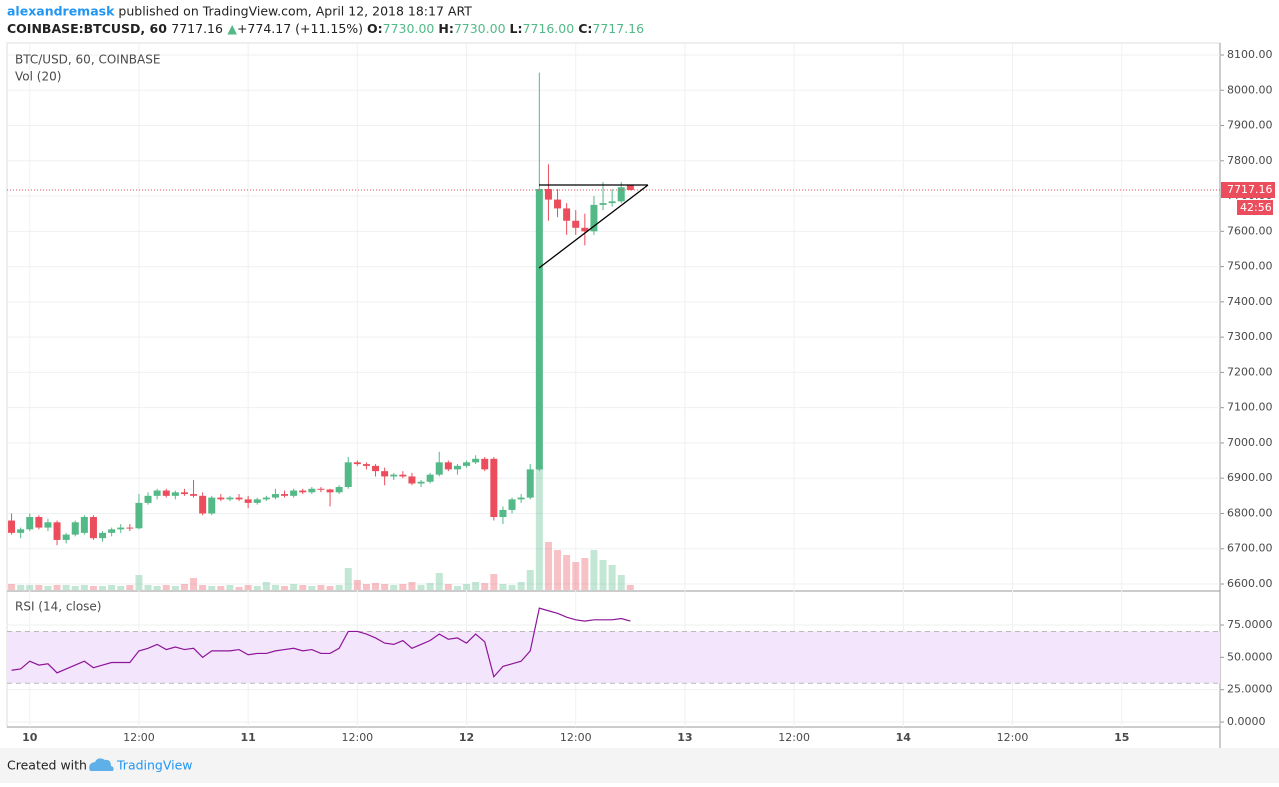 The width and height of the screenshot is (1279, 787). What do you see at coordinates (300, 28) in the screenshot?
I see `header-change: +774.17 (+11.15%)` at bounding box center [300, 28].